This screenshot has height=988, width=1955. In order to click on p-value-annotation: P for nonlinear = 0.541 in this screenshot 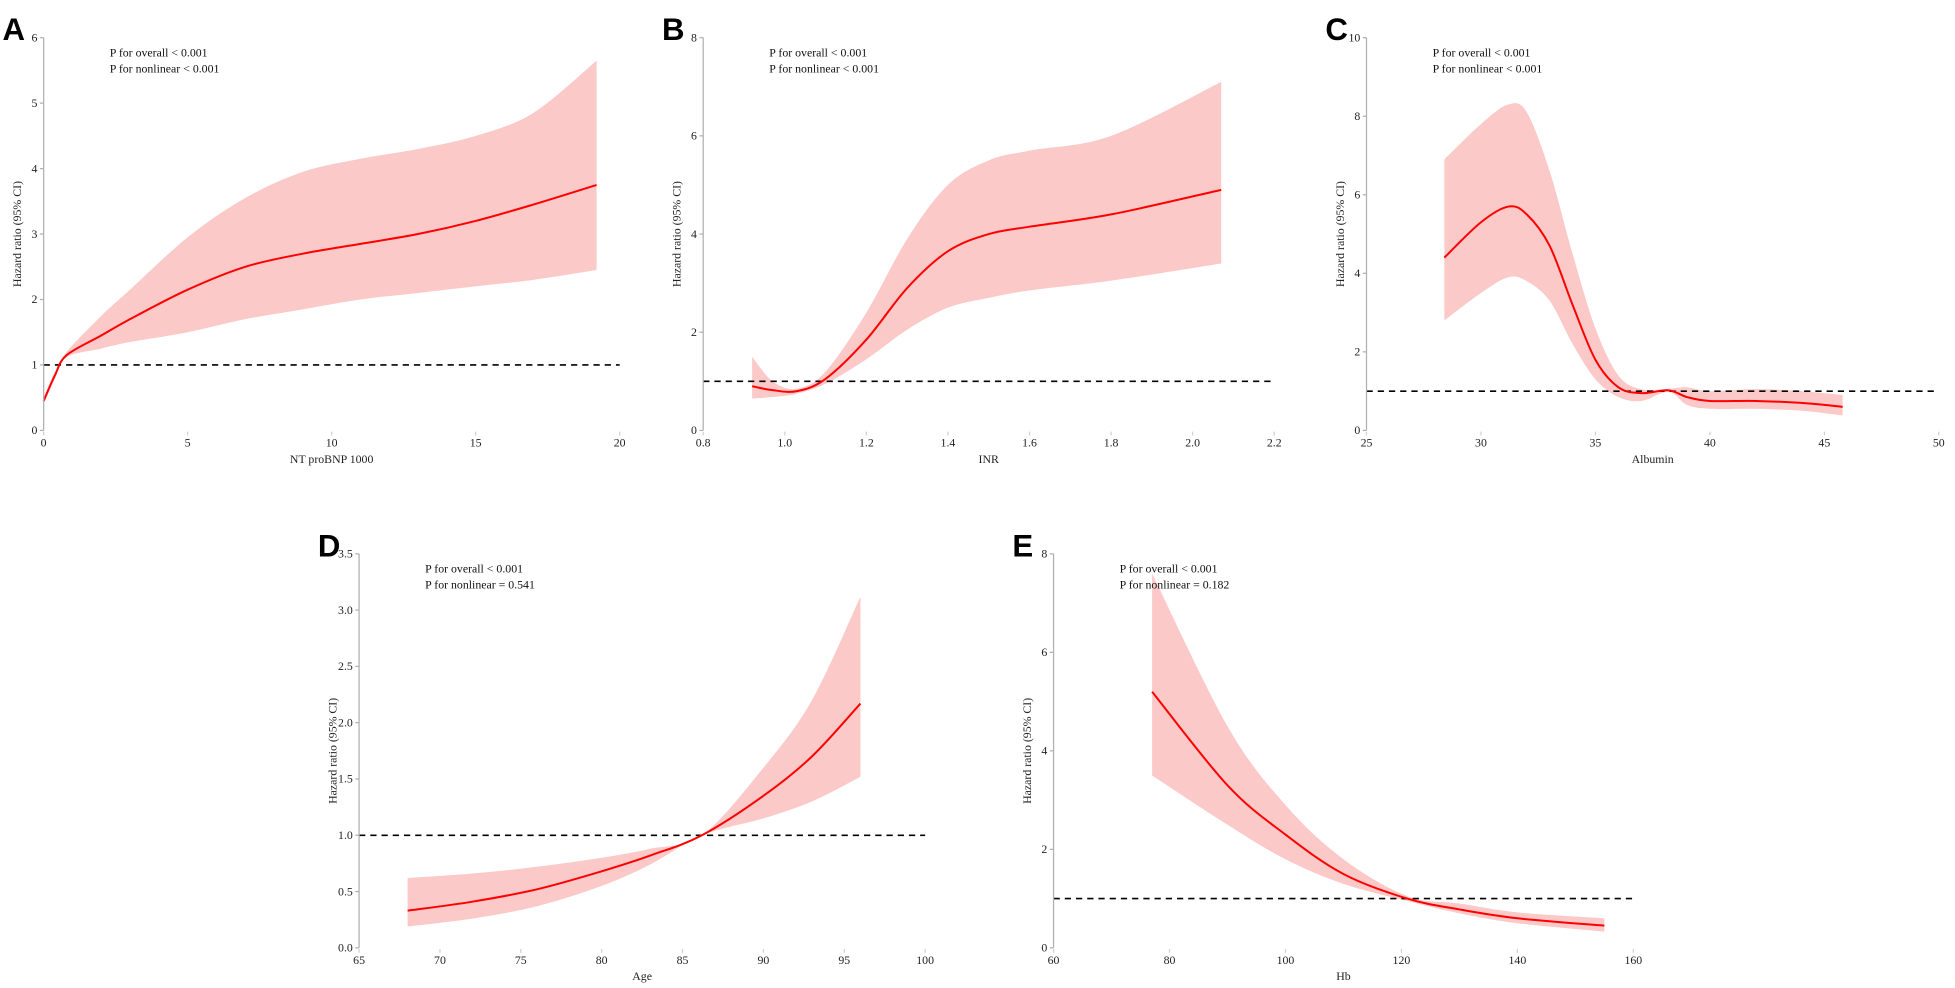, I will do `click(480, 585)`.